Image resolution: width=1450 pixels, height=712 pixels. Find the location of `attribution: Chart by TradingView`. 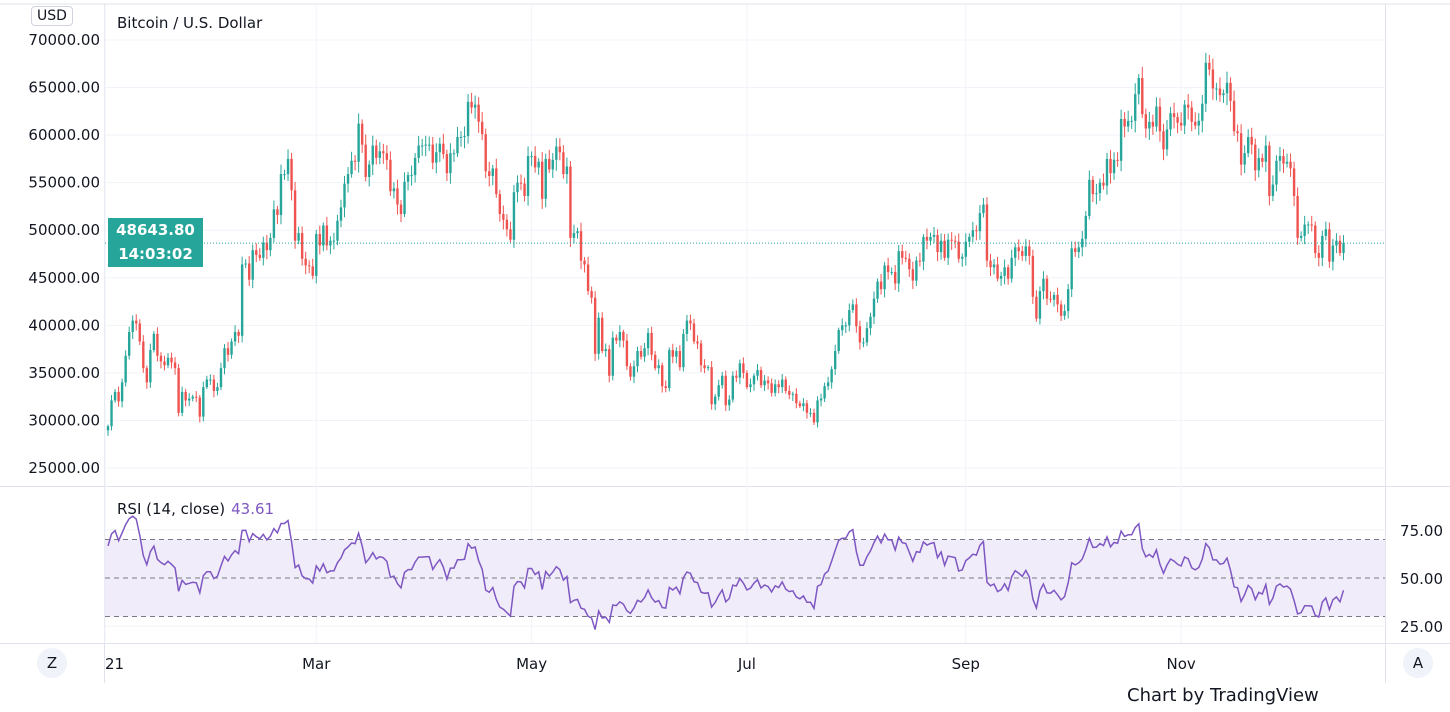

attribution: Chart by TradingView is located at coordinates (1223, 695).